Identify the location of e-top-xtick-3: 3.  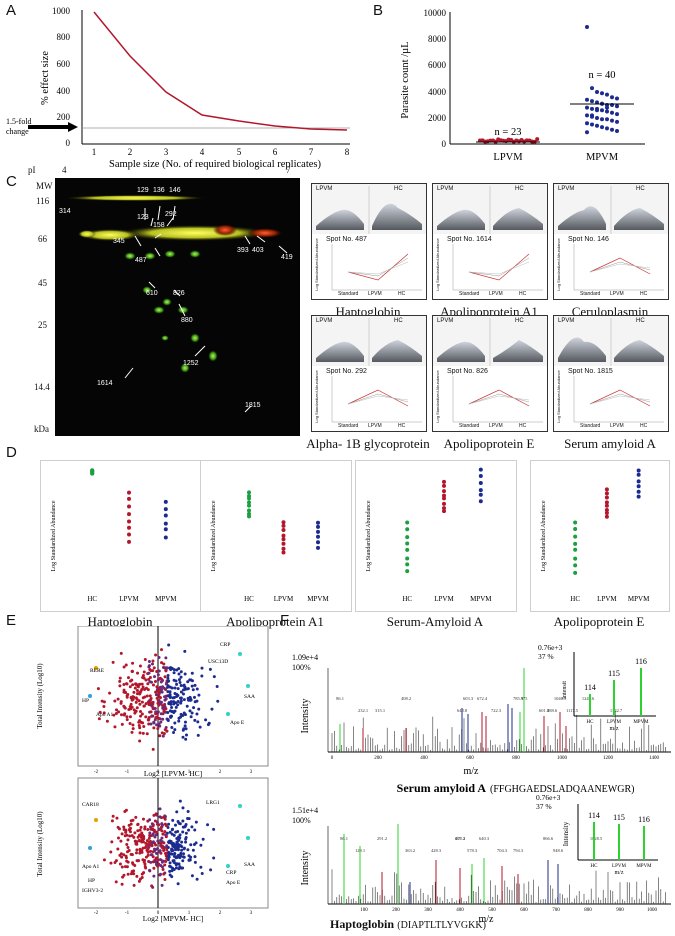
(251, 772).